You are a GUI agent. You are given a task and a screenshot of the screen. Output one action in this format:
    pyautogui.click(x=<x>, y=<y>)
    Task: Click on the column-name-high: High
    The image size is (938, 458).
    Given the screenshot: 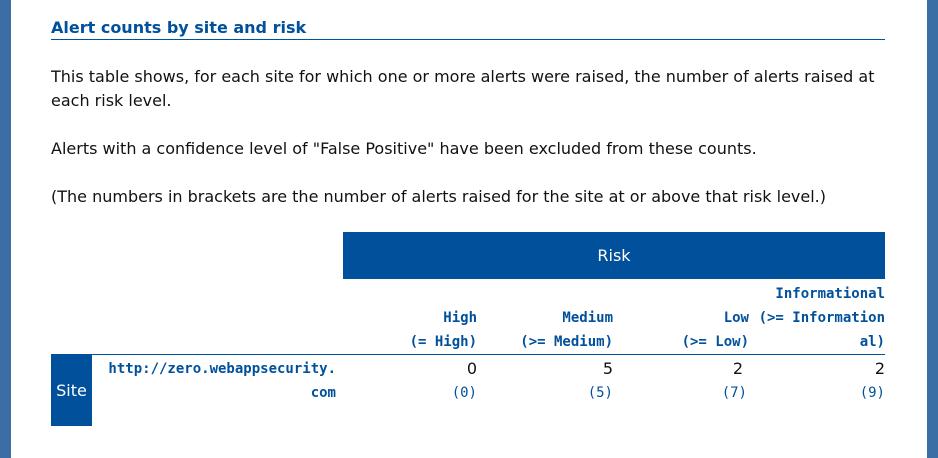 What is the action you would take?
    pyautogui.click(x=460, y=318)
    